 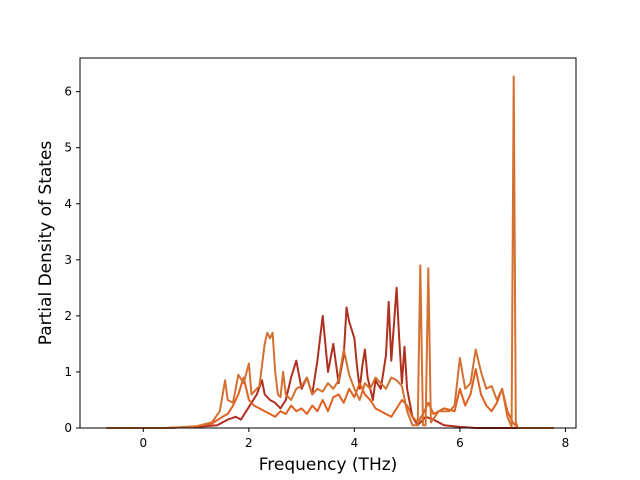 I want to click on y-tick-label: 5, so click(x=68, y=148).